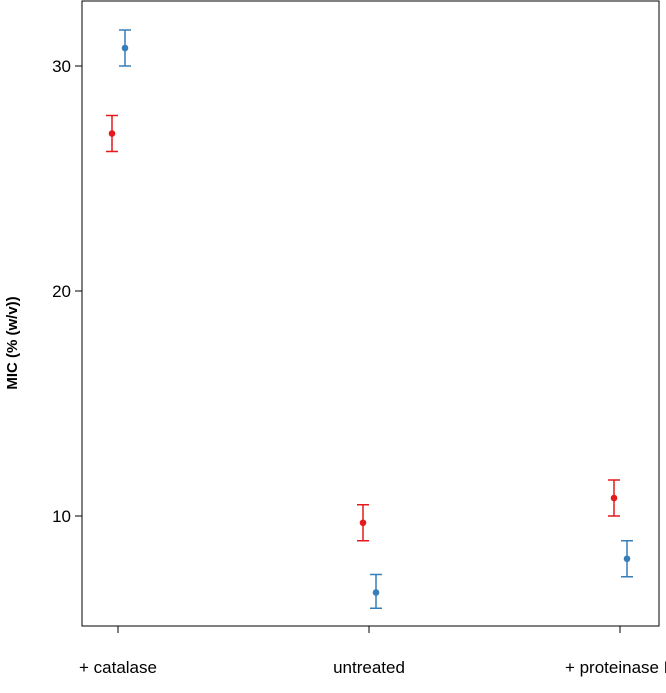  I want to click on y-axis: 10 20 30, so click(67, 291).